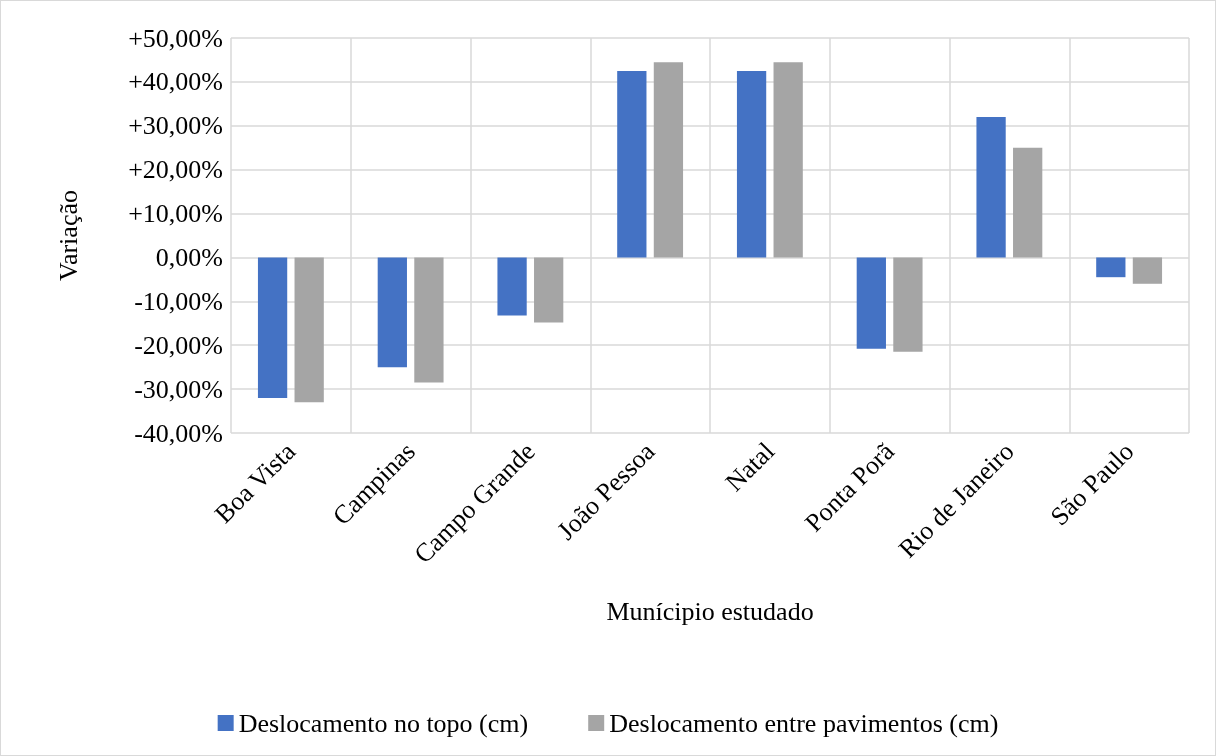 This screenshot has width=1216, height=756. Describe the element at coordinates (175, 126) in the screenshot. I see `y-tick-label: +30,00%` at that location.